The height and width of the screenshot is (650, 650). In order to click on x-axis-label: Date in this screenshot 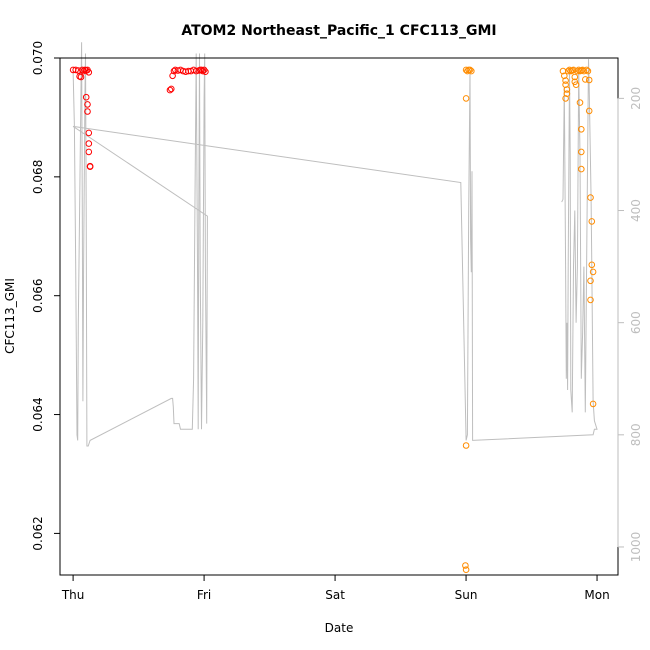, I will do `click(339, 628)`.